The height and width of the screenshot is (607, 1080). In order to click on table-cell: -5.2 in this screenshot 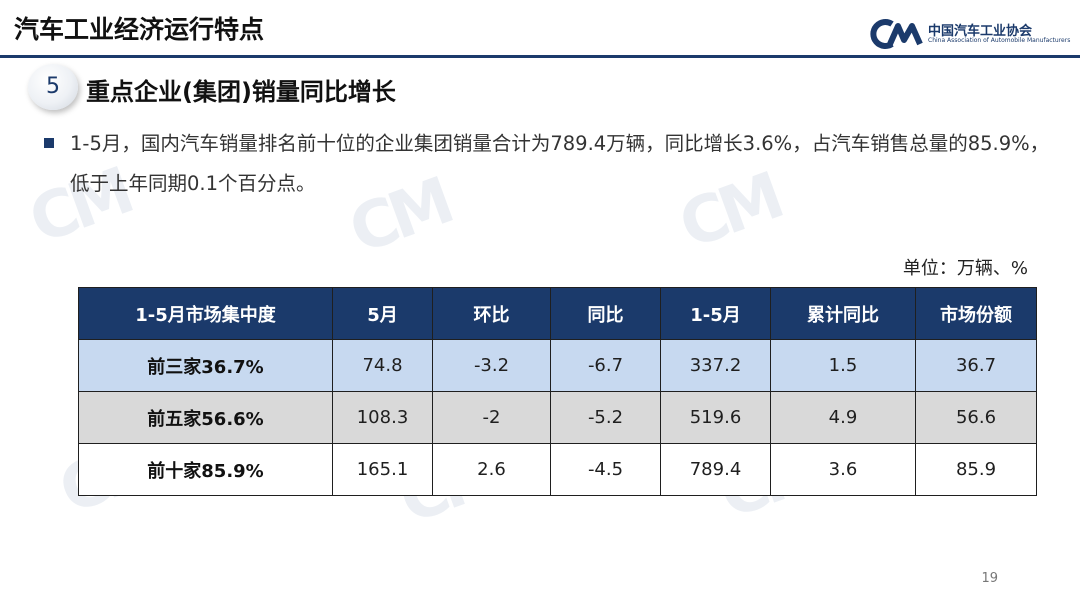, I will do `click(605, 417)`.